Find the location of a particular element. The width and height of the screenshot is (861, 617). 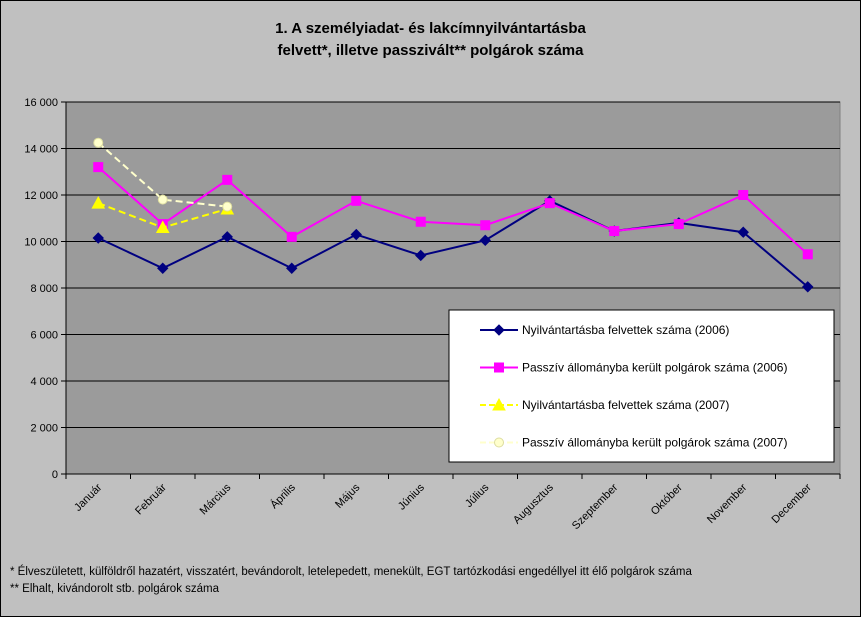

legend-label-1: Nyilvántartásba felvettek száma (2006) is located at coordinates (625, 330).